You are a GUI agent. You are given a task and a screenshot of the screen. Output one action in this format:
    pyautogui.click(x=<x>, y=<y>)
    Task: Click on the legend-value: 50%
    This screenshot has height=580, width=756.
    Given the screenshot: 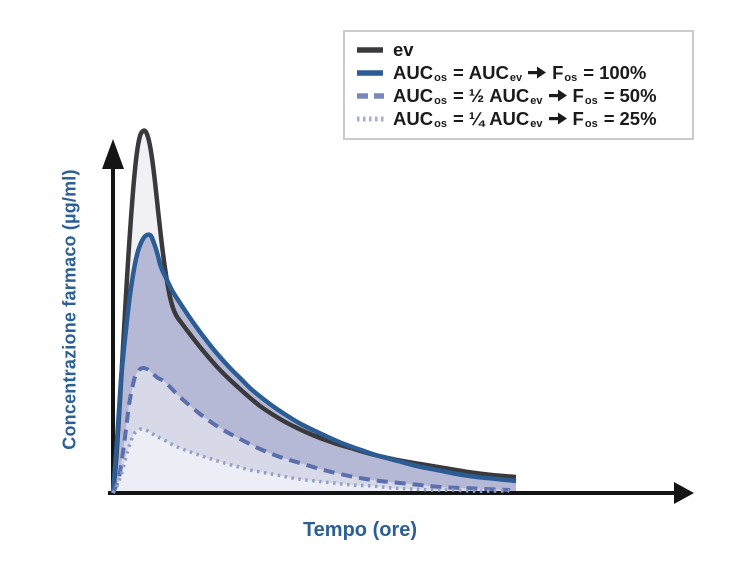 What is the action you would take?
    pyautogui.click(x=638, y=95)
    